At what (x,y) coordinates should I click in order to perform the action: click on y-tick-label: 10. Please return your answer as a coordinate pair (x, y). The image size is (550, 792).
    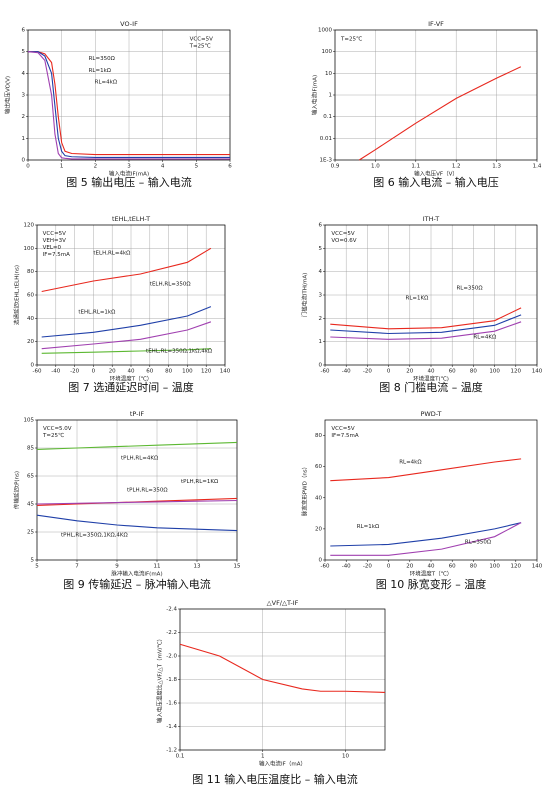
    Looking at the image, I should click on (328, 74).